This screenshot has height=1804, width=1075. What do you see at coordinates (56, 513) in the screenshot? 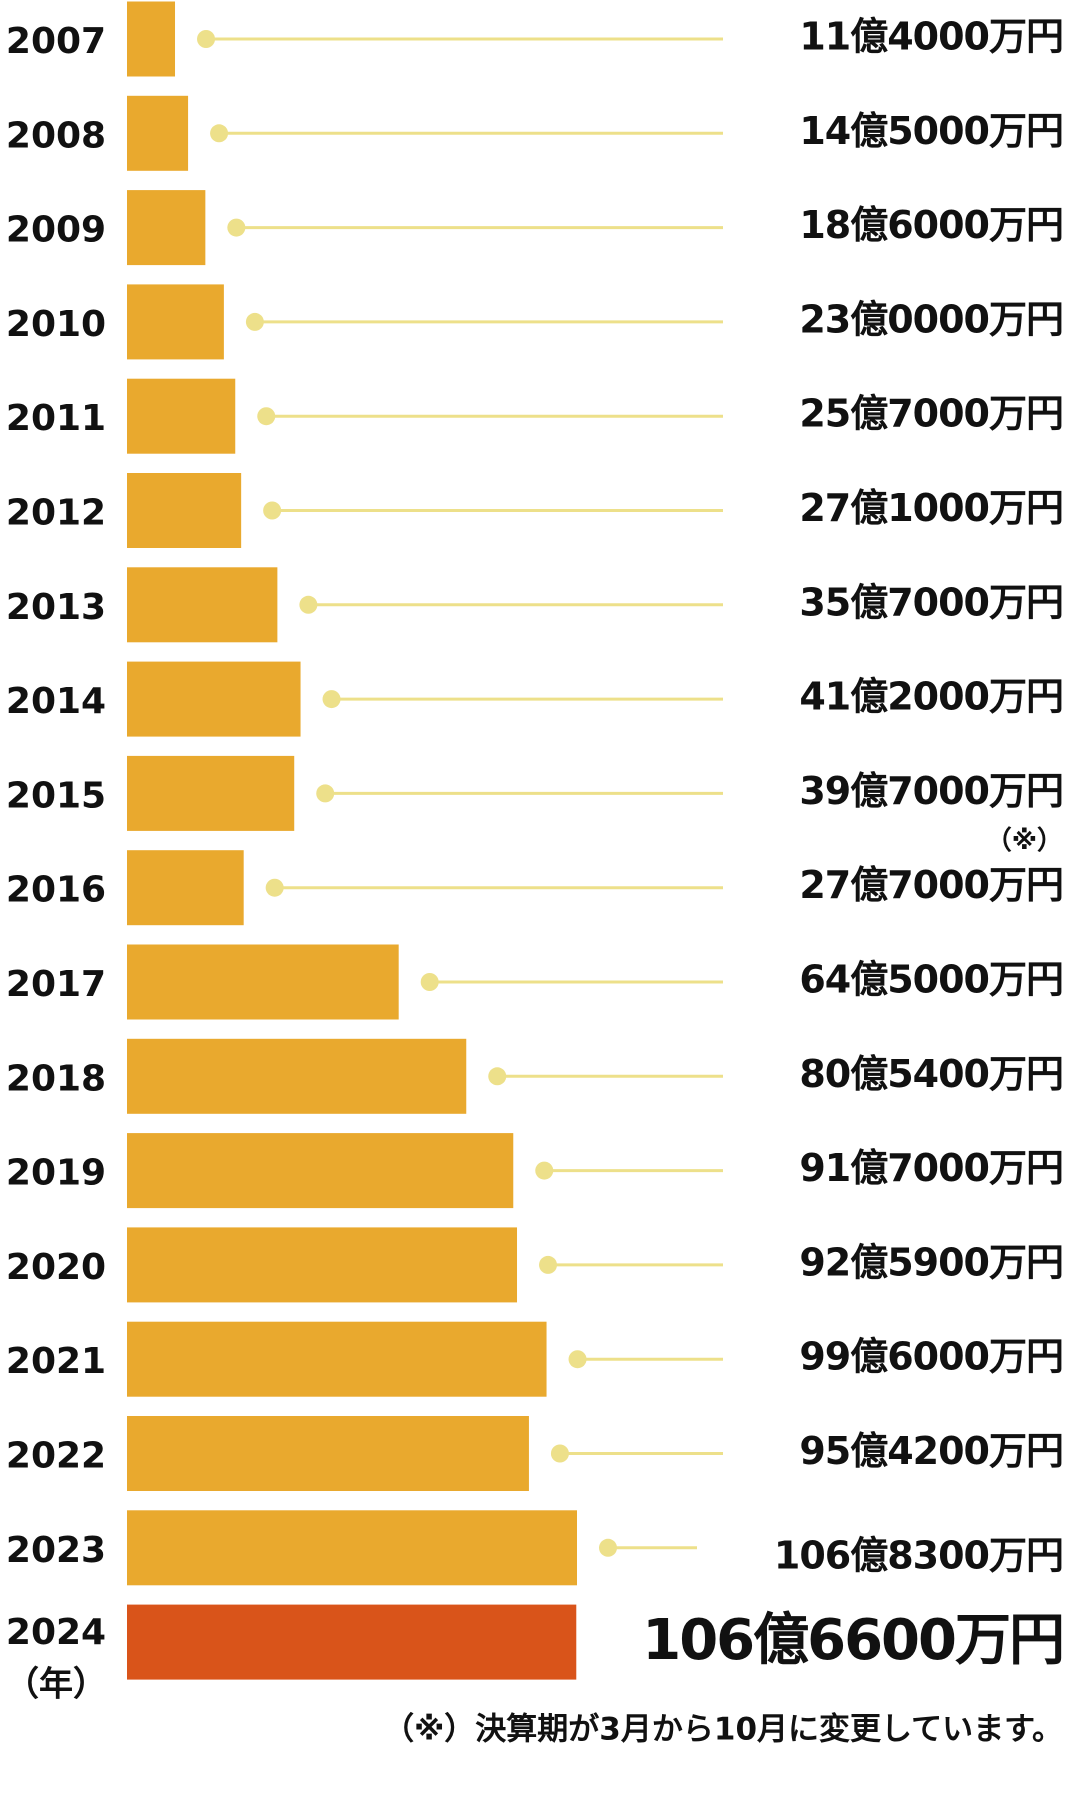
I see `y-tick-label: 2012` at bounding box center [56, 513].